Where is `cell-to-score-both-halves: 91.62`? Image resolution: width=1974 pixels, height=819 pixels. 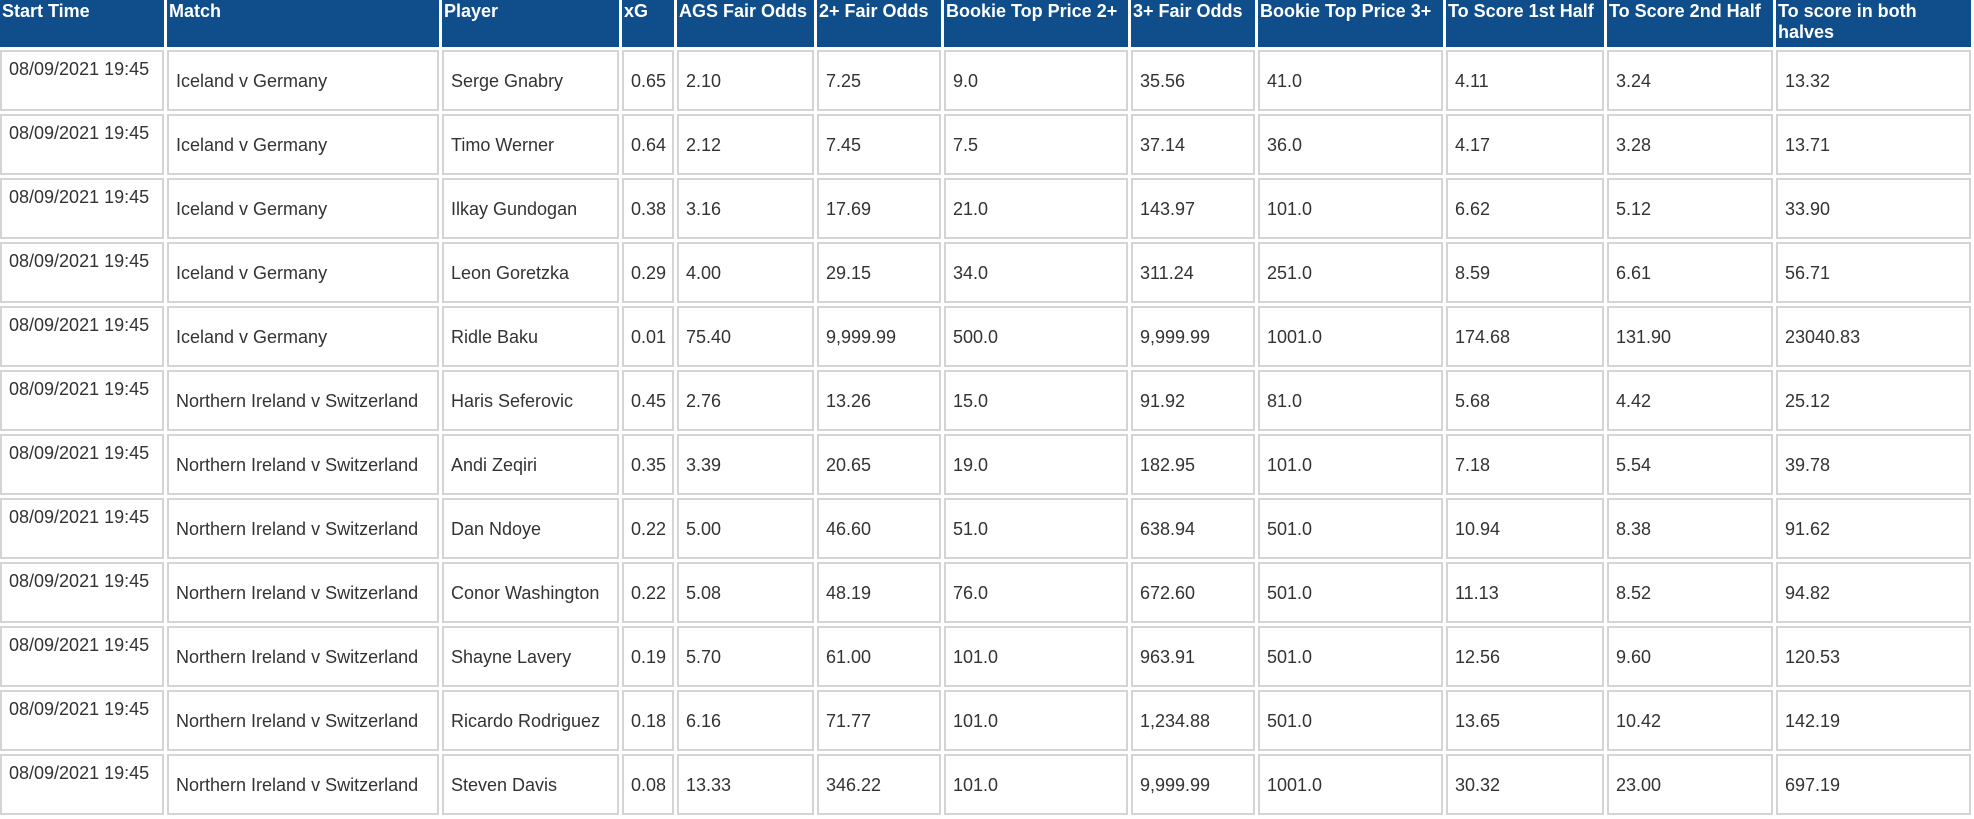 cell-to-score-both-halves: 91.62 is located at coordinates (1873, 528).